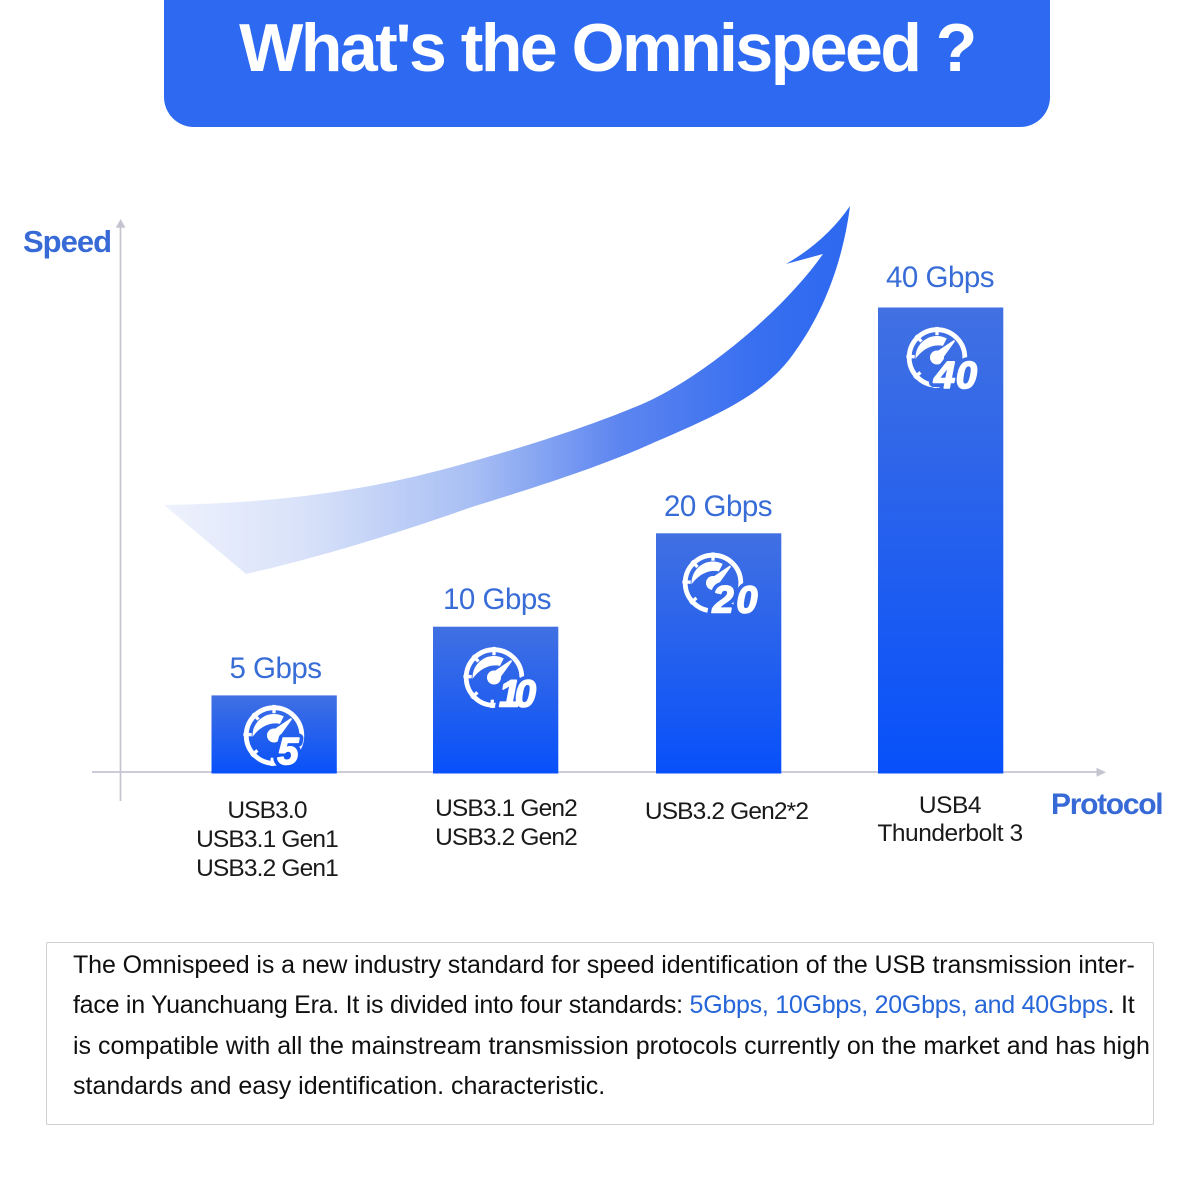 This screenshot has width=1200, height=1200. I want to click on svg-text: 40, so click(955, 376).